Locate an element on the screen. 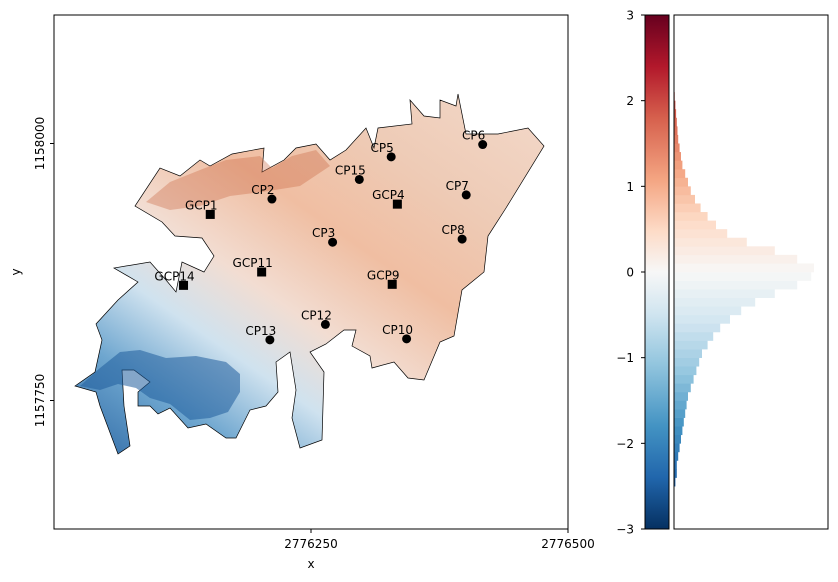  x-tick-label: 2776500 is located at coordinates (567, 544).